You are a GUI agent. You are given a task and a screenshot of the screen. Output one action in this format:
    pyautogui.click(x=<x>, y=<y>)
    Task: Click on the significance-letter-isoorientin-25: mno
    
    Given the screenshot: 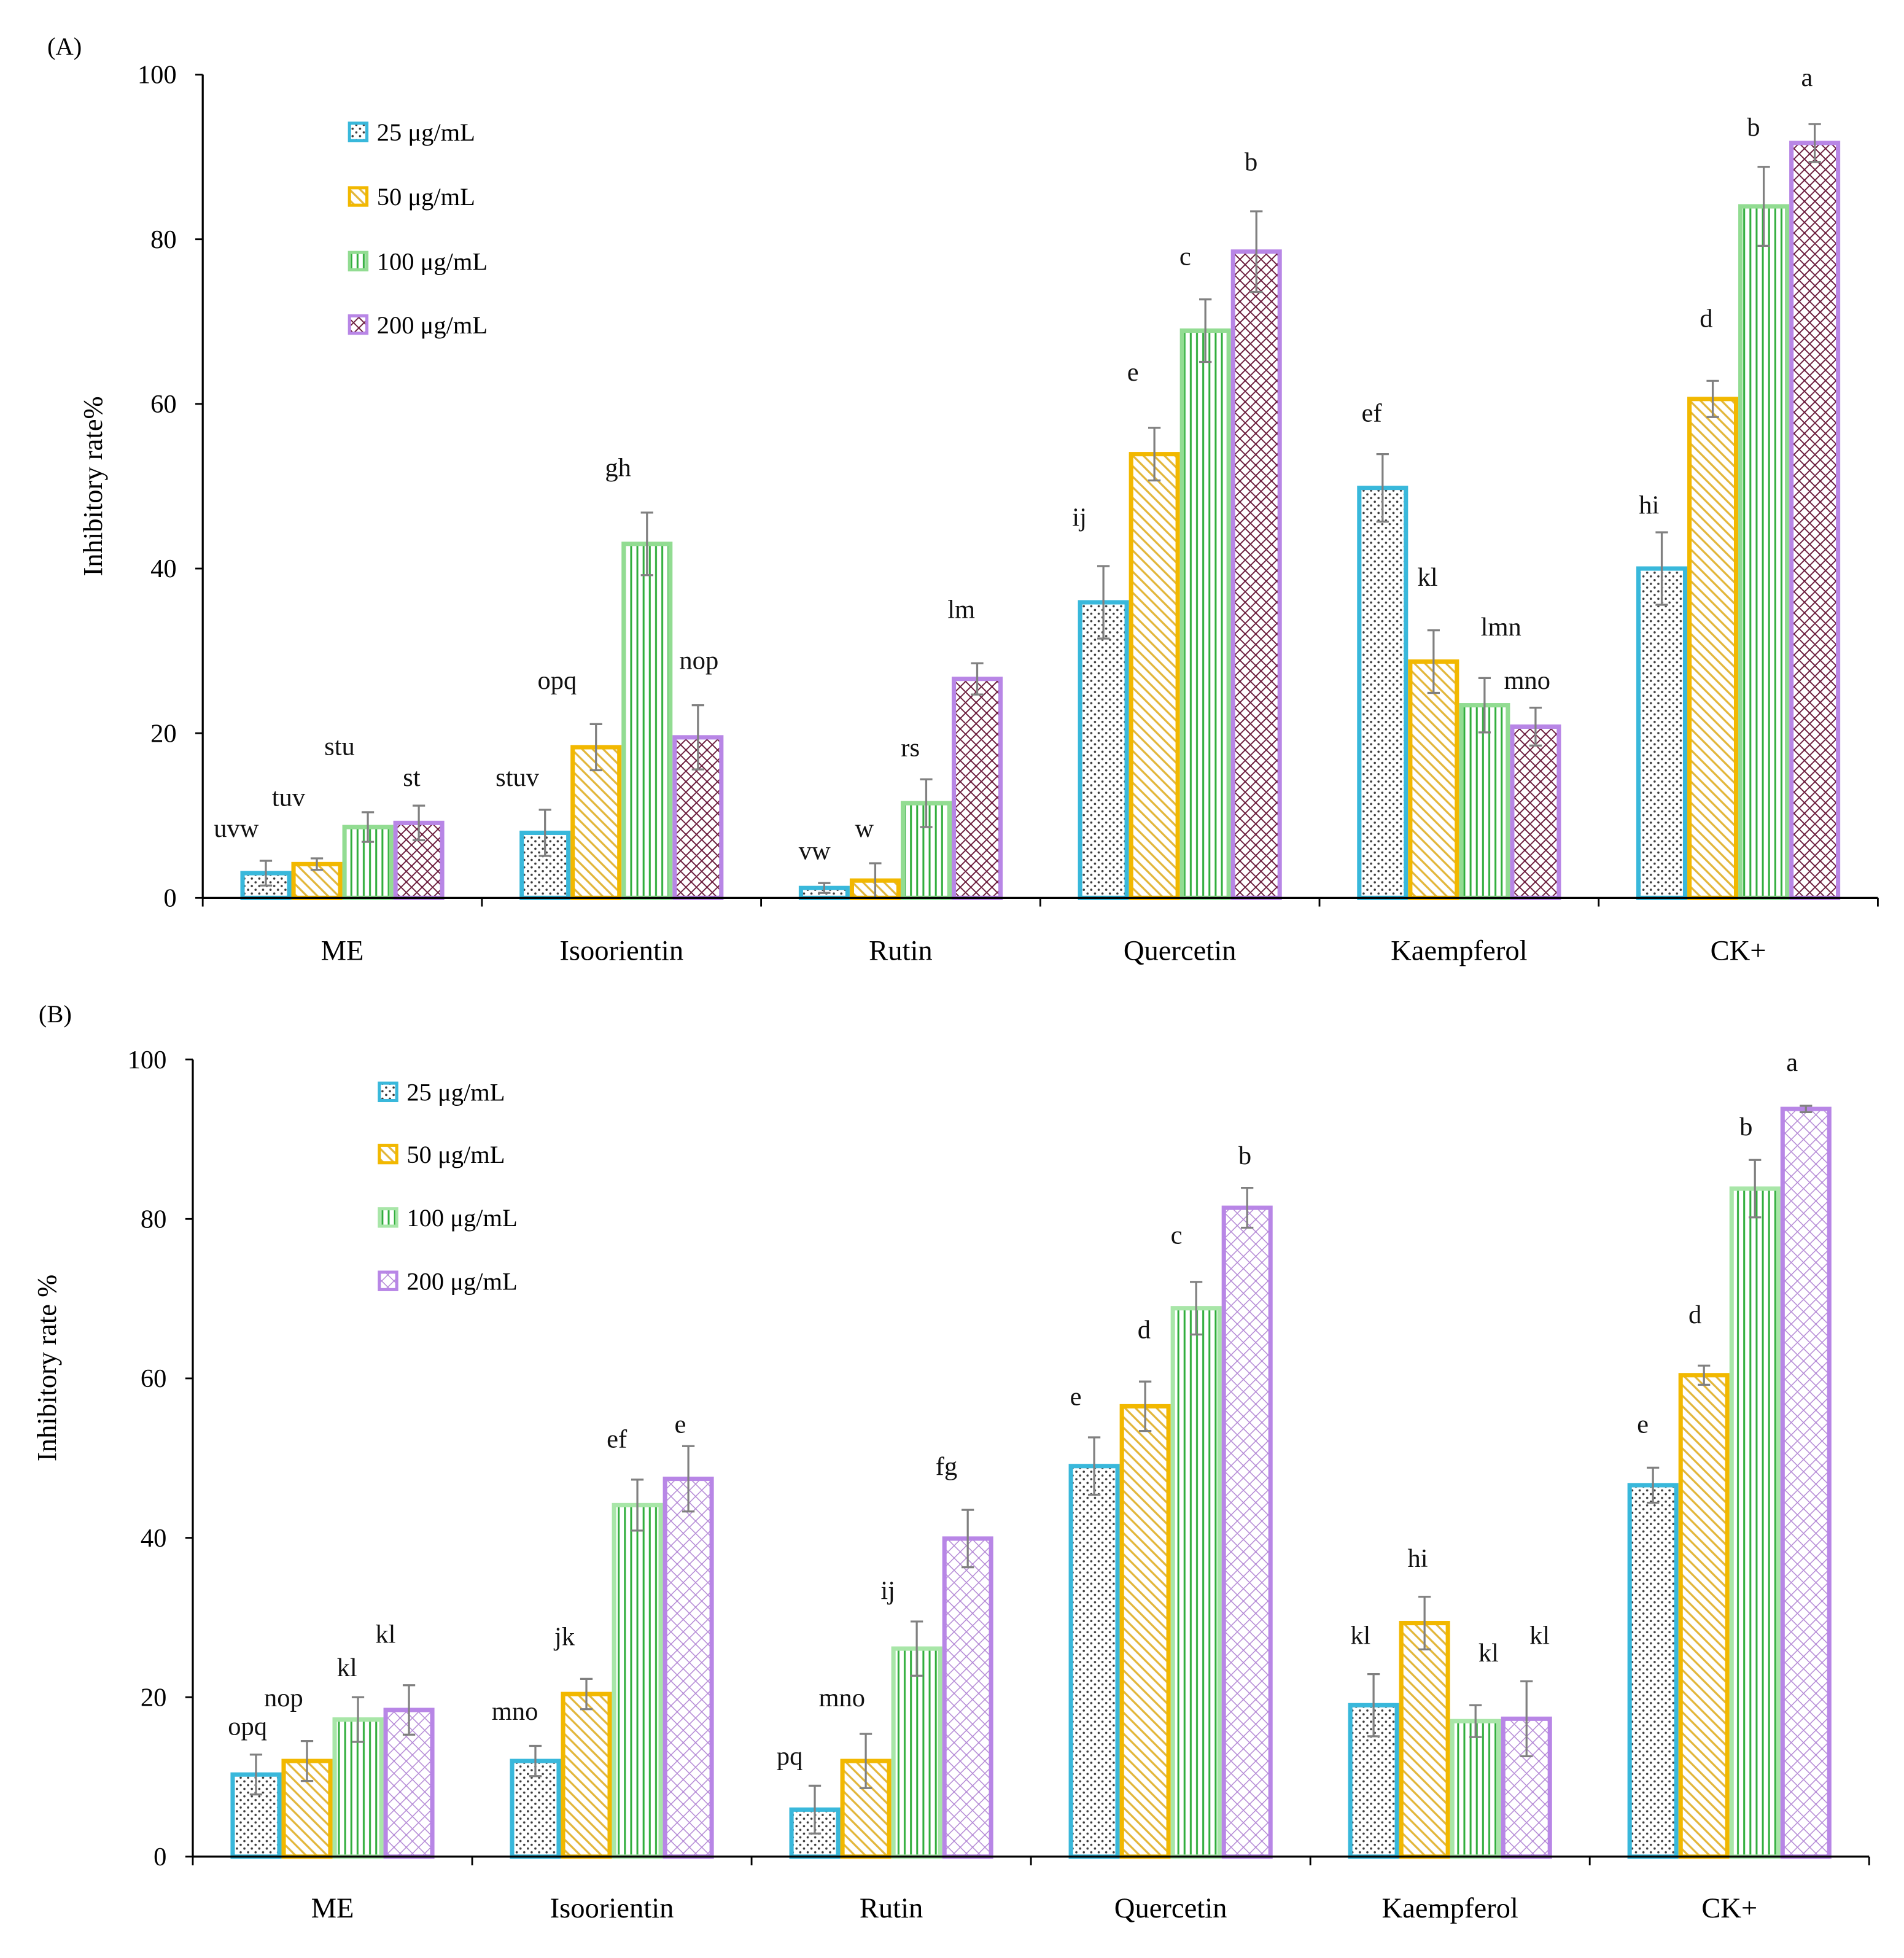 What is the action you would take?
    pyautogui.click(x=515, y=1711)
    